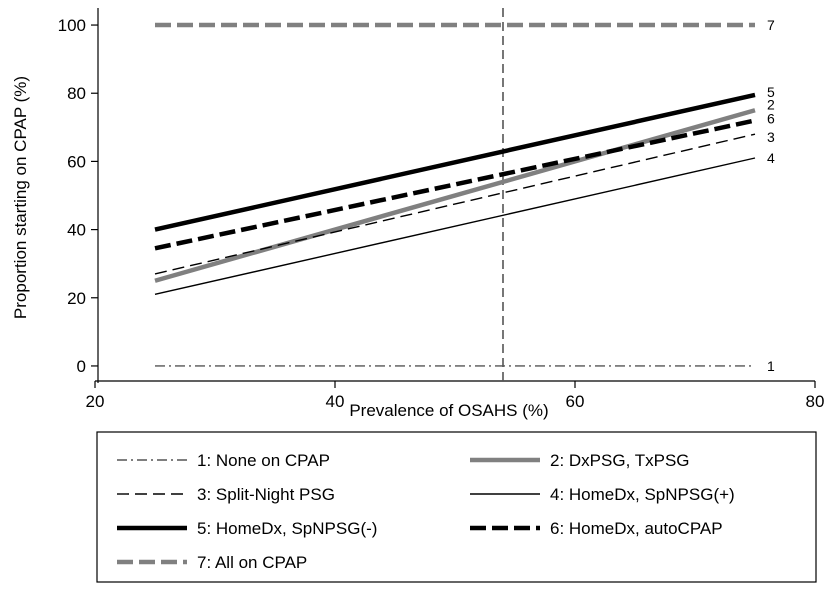  I want to click on legend-entry-4: 4: HomeDx, SpNPSG(+), so click(642, 494).